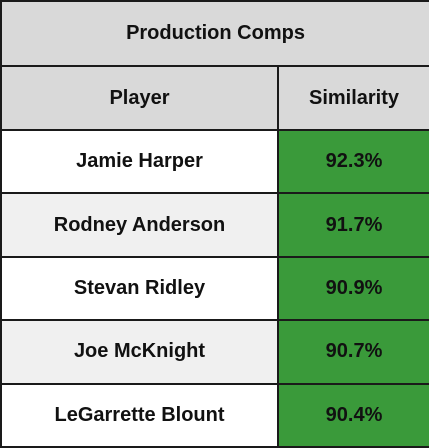  I want to click on table-row: Stevan Ridley 90.9%, so click(214, 288).